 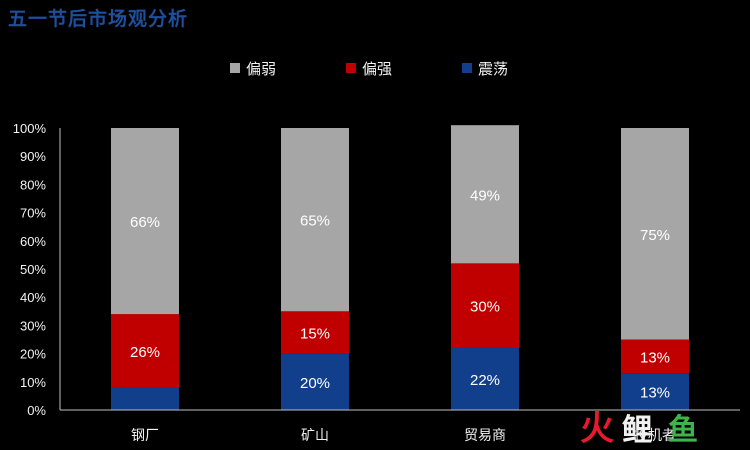 What do you see at coordinates (400, 426) in the screenshot?
I see `x-axis: 钢厂 矿山 贸易商 投机者` at bounding box center [400, 426].